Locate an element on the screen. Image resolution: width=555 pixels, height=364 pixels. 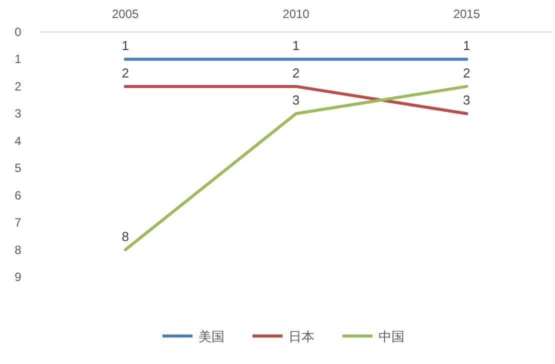
y-tick-label: 6 is located at coordinates (18, 195).